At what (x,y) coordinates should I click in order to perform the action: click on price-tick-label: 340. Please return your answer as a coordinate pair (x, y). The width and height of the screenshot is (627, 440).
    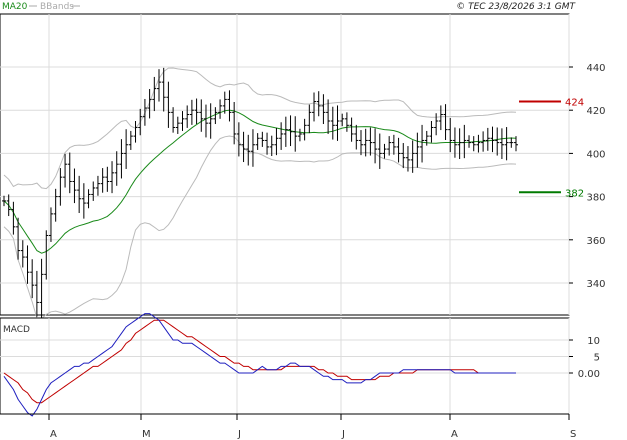
    Looking at the image, I should click on (595, 284).